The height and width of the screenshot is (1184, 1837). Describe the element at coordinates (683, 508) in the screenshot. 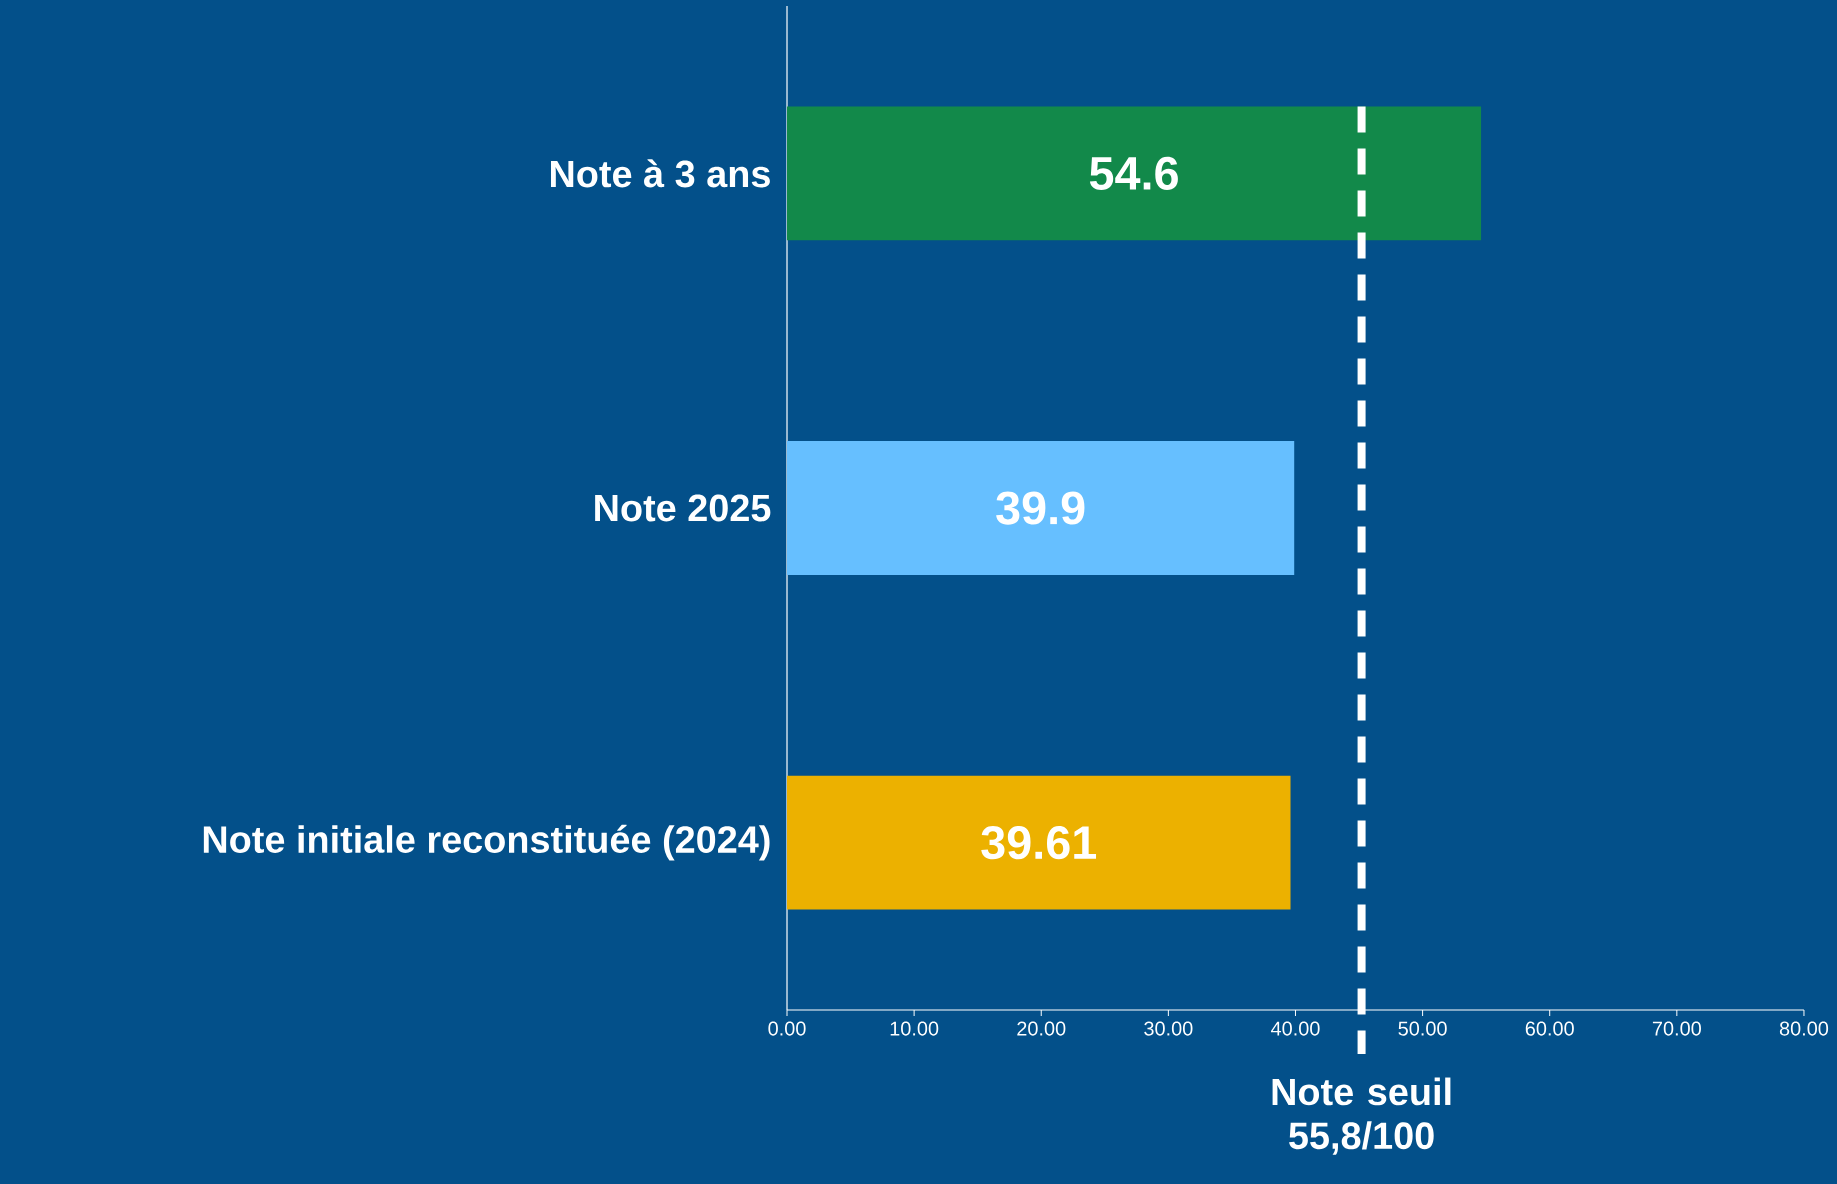

I see `y-tick-label: Note 2025` at that location.